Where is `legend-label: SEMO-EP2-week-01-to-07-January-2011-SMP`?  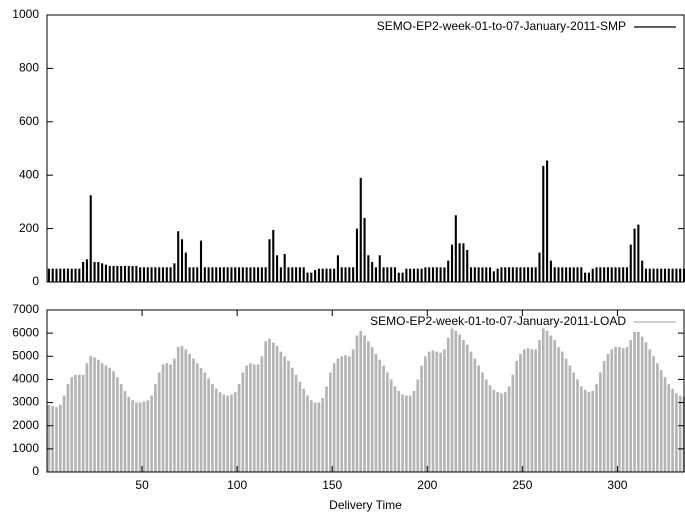 legend-label: SEMO-EP2-week-01-to-07-January-2011-SMP is located at coordinates (501, 26).